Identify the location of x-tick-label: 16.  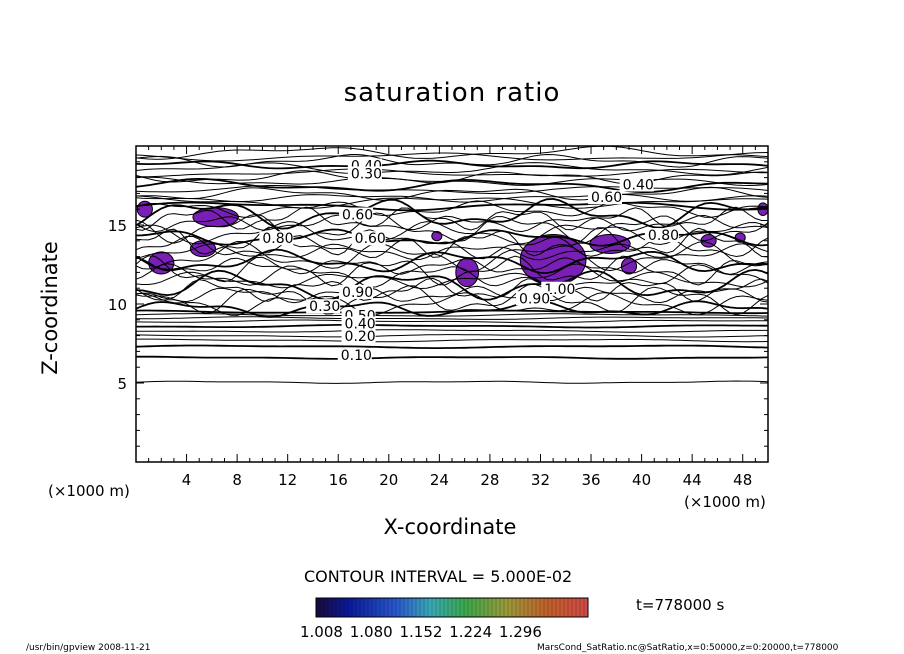
(338, 480).